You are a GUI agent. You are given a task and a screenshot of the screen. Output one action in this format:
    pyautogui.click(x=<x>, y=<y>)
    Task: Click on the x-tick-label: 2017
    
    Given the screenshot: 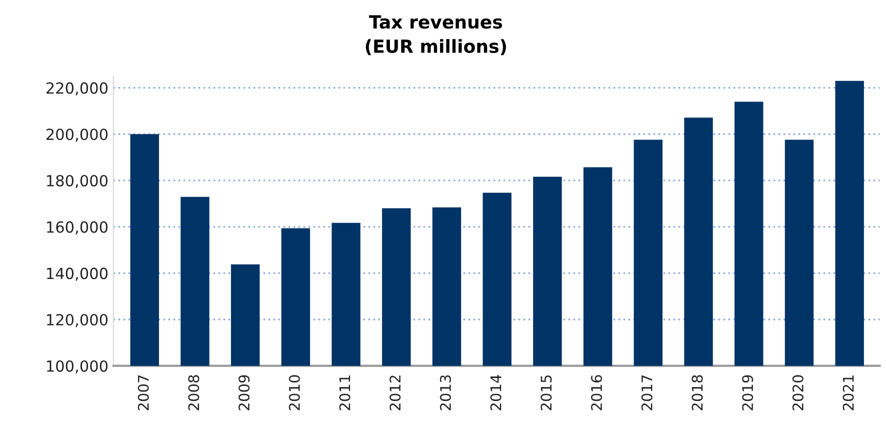 What is the action you would take?
    pyautogui.click(x=646, y=392)
    